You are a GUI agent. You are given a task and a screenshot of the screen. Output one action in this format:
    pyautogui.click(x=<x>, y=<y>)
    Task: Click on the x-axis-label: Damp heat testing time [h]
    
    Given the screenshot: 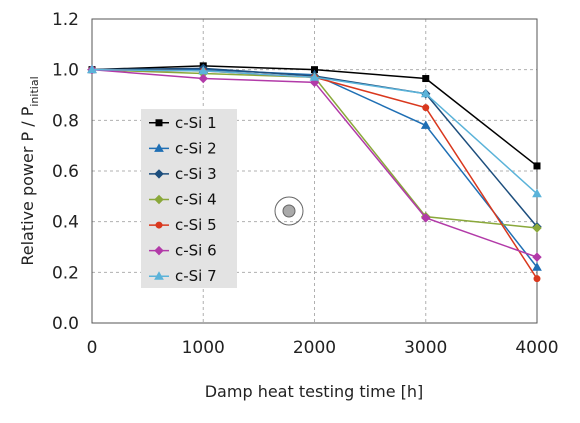 What is the action you would take?
    pyautogui.click(x=314, y=391)
    